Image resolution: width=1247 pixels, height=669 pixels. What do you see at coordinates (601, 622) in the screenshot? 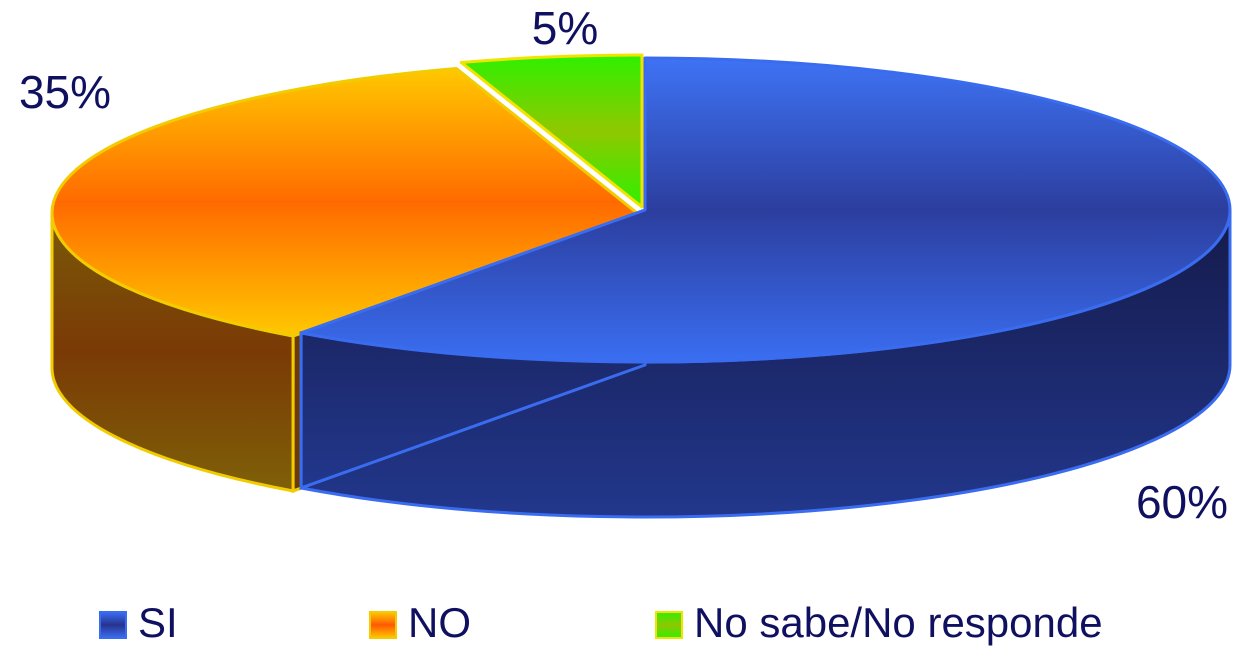
I see `legend: SI NO No sabe/No responde` at bounding box center [601, 622].